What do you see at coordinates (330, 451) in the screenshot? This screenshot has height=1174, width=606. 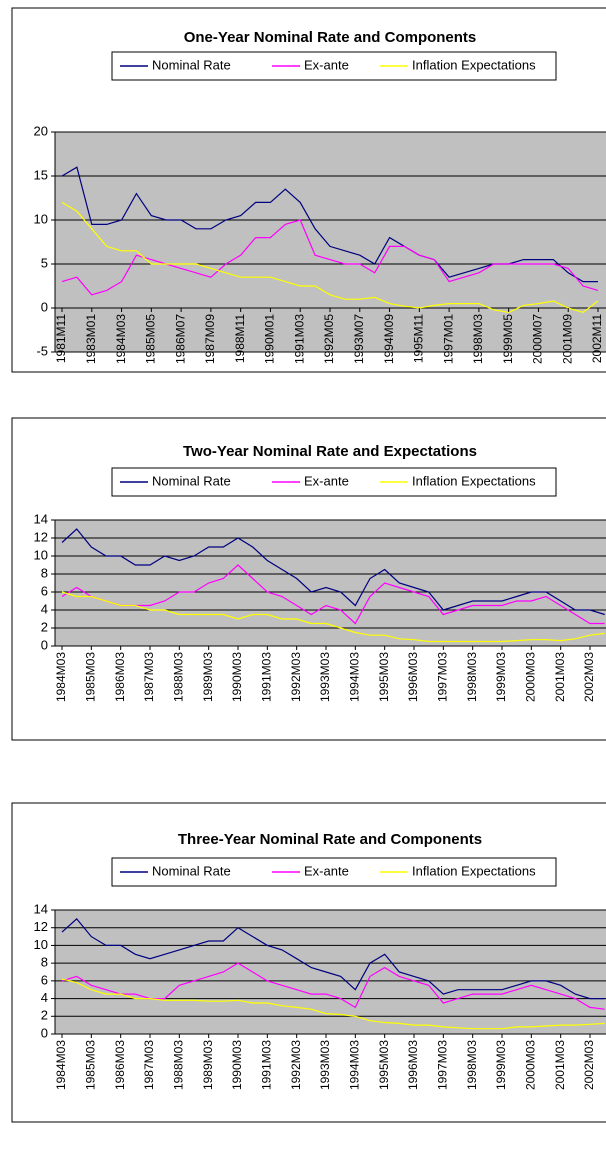 I see `chart-title: Two-Year Nominal Rate and Expectations` at bounding box center [330, 451].